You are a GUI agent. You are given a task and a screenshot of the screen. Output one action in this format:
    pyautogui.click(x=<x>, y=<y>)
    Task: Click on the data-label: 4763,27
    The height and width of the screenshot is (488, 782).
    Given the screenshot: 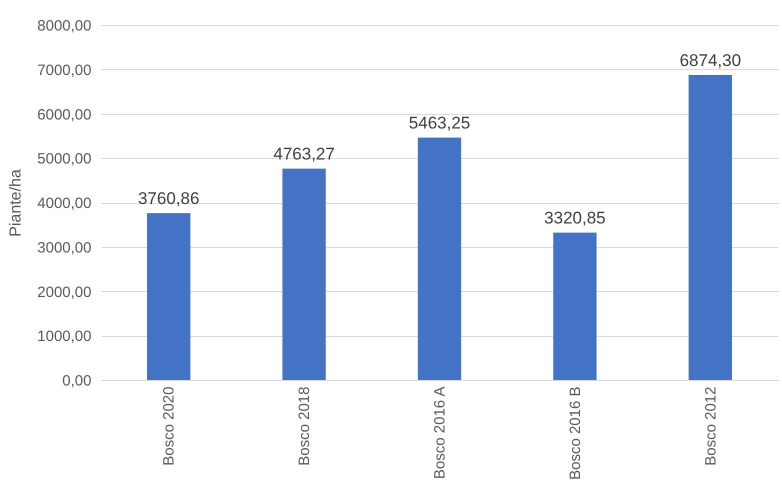 What is the action you would take?
    pyautogui.click(x=304, y=154)
    